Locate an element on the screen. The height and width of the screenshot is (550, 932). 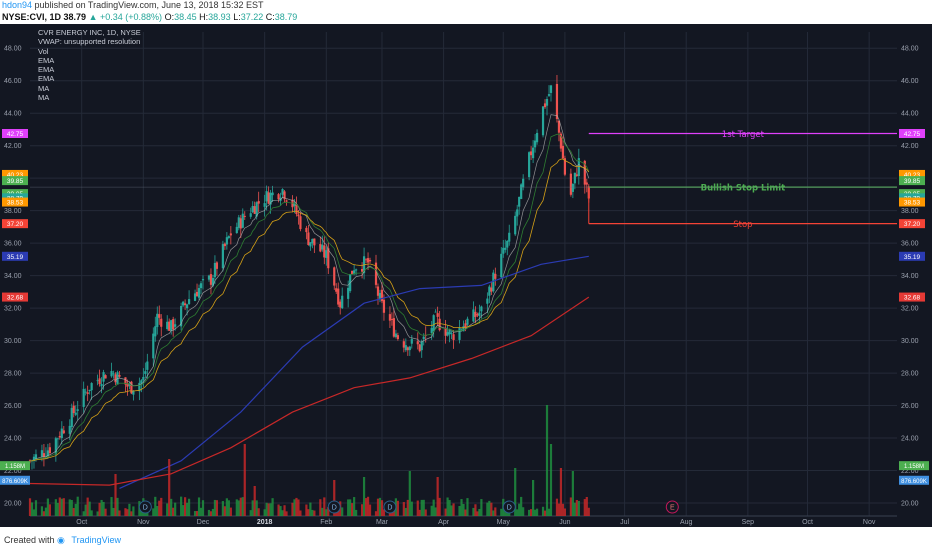
author-link: hdon94 is located at coordinates (17, 5).